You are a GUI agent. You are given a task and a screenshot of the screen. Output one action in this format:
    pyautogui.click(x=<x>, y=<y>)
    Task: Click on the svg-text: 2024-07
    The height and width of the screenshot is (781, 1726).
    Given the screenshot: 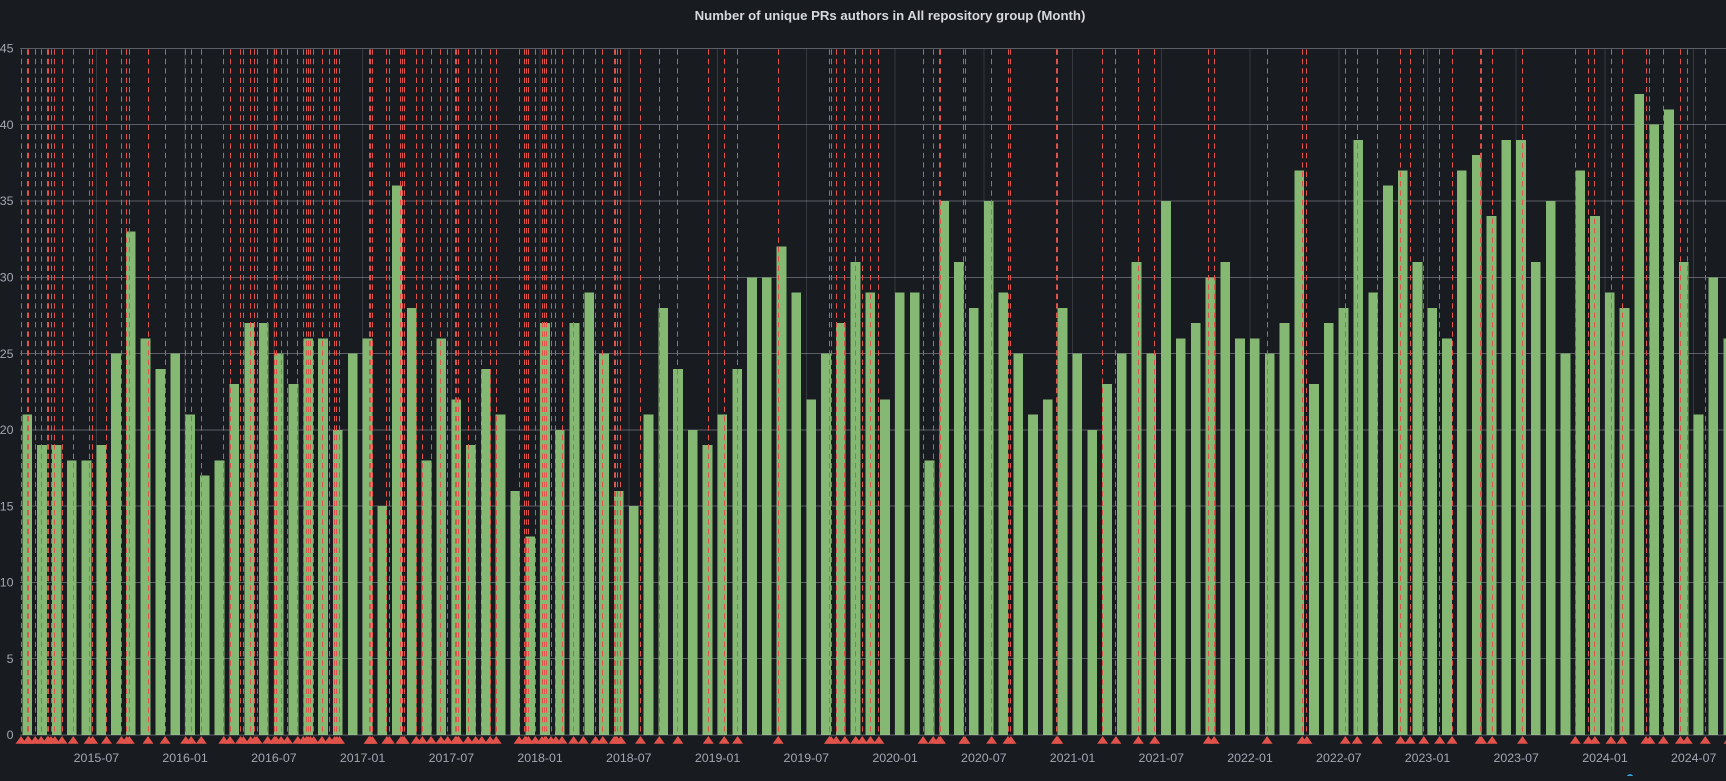 What is the action you would take?
    pyautogui.click(x=1694, y=758)
    